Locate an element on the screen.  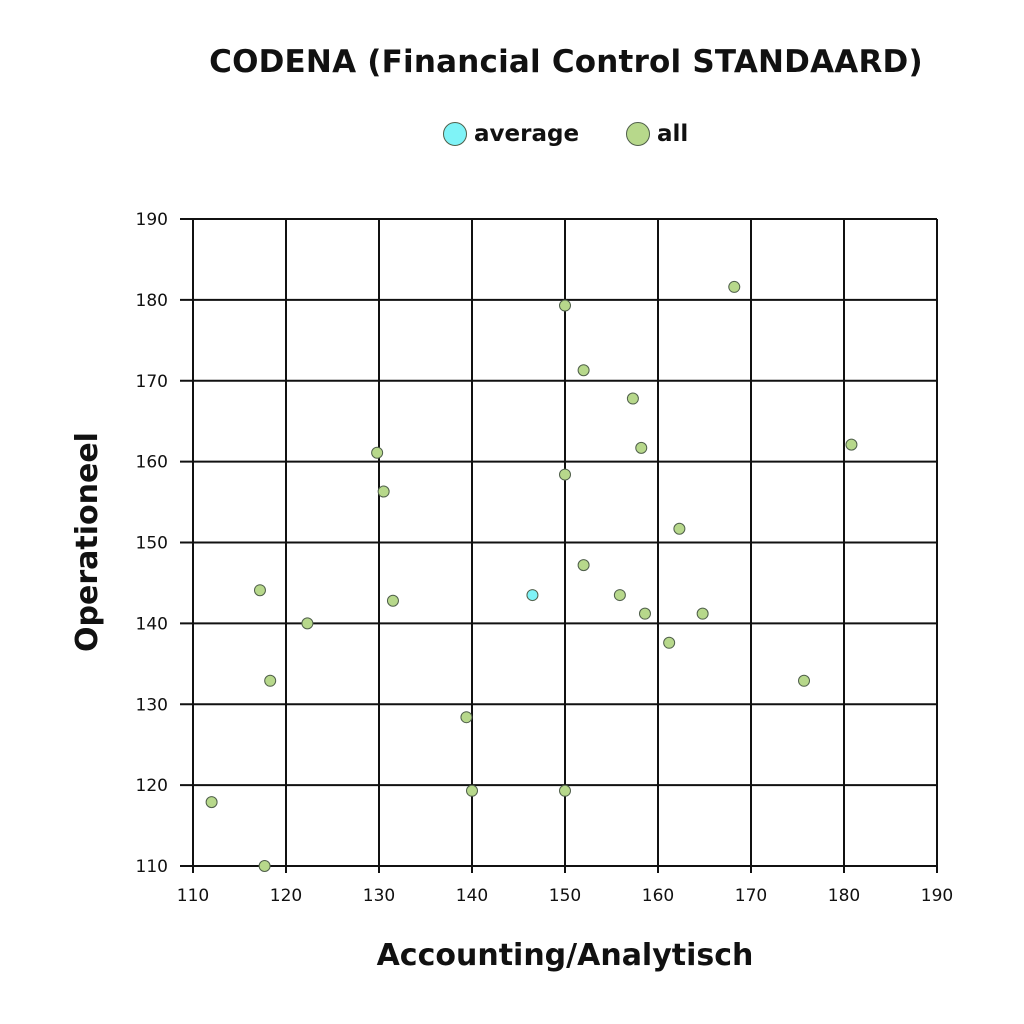
y-tick-label: 120 is located at coordinates (152, 786).